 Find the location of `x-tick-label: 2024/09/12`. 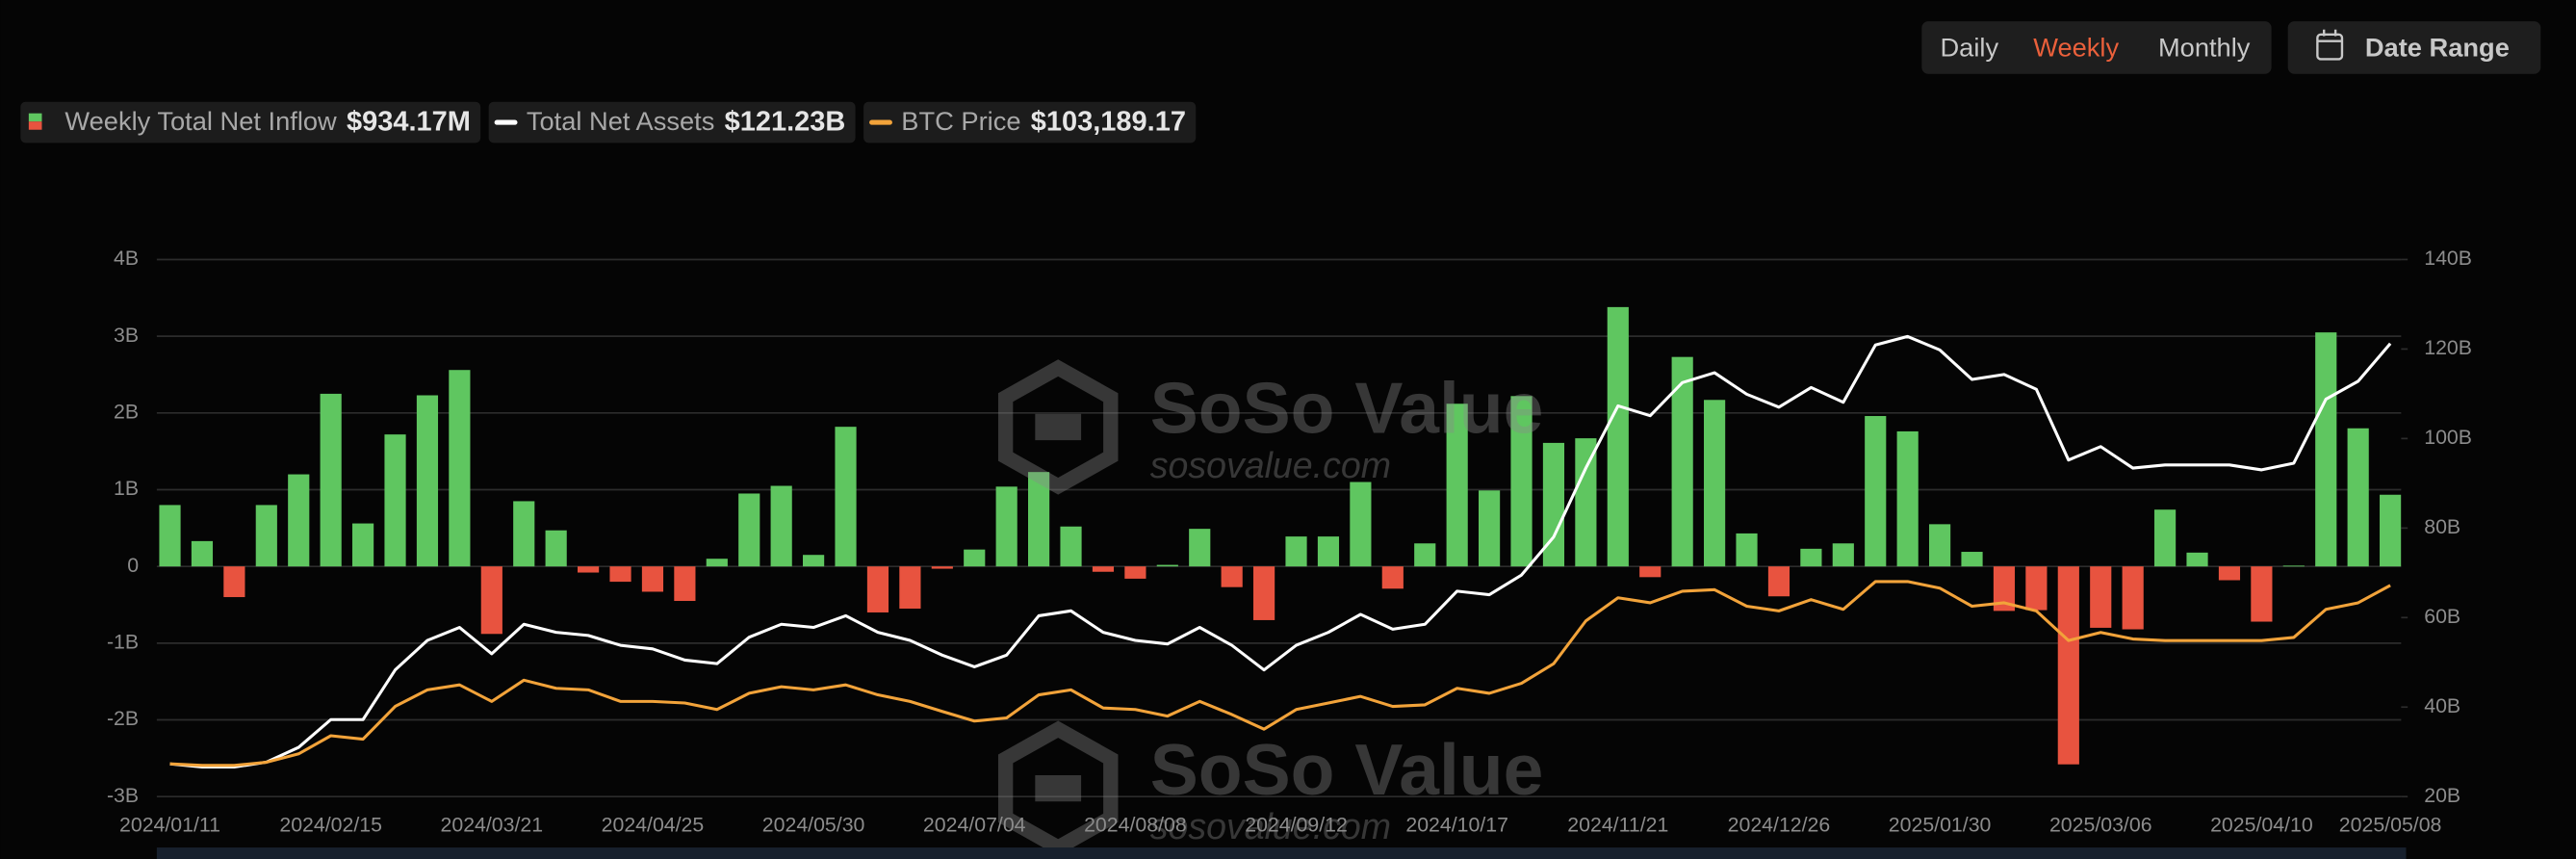

x-tick-label: 2024/09/12 is located at coordinates (1296, 825).